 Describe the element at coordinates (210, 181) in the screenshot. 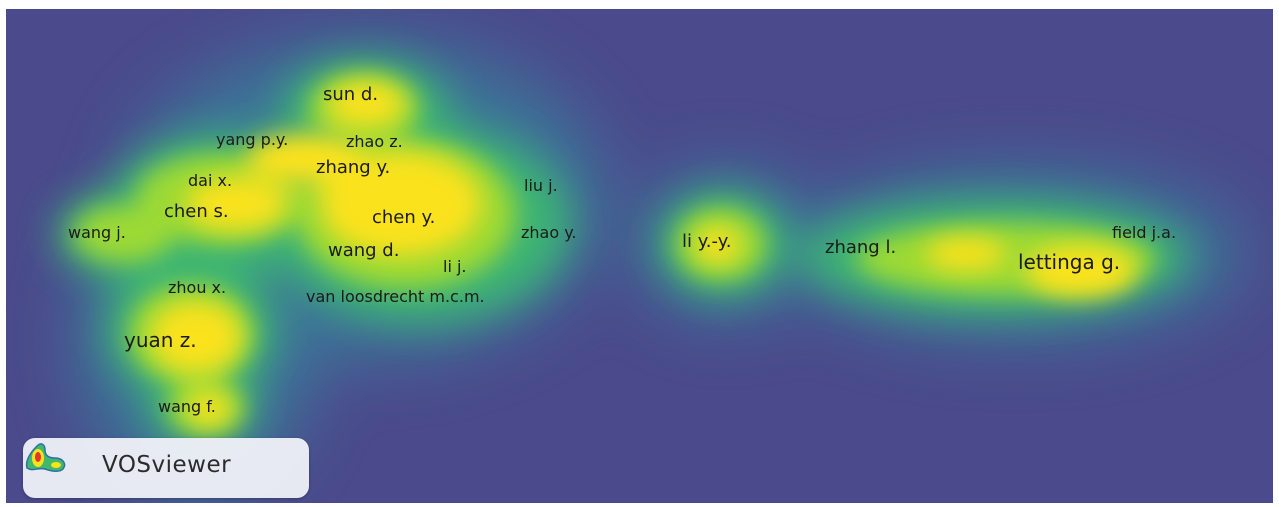

I see `node-label-dai-x: dai x.` at that location.